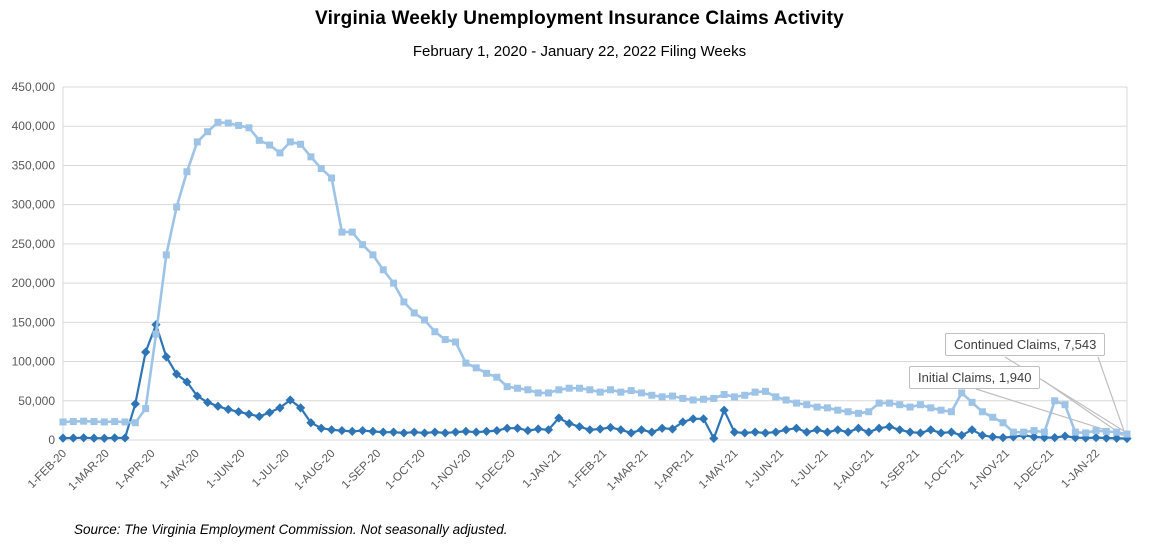 This screenshot has height=546, width=1159. What do you see at coordinates (674, 470) in the screenshot?
I see `x-axis-tick-label: 1-APR-21` at bounding box center [674, 470].